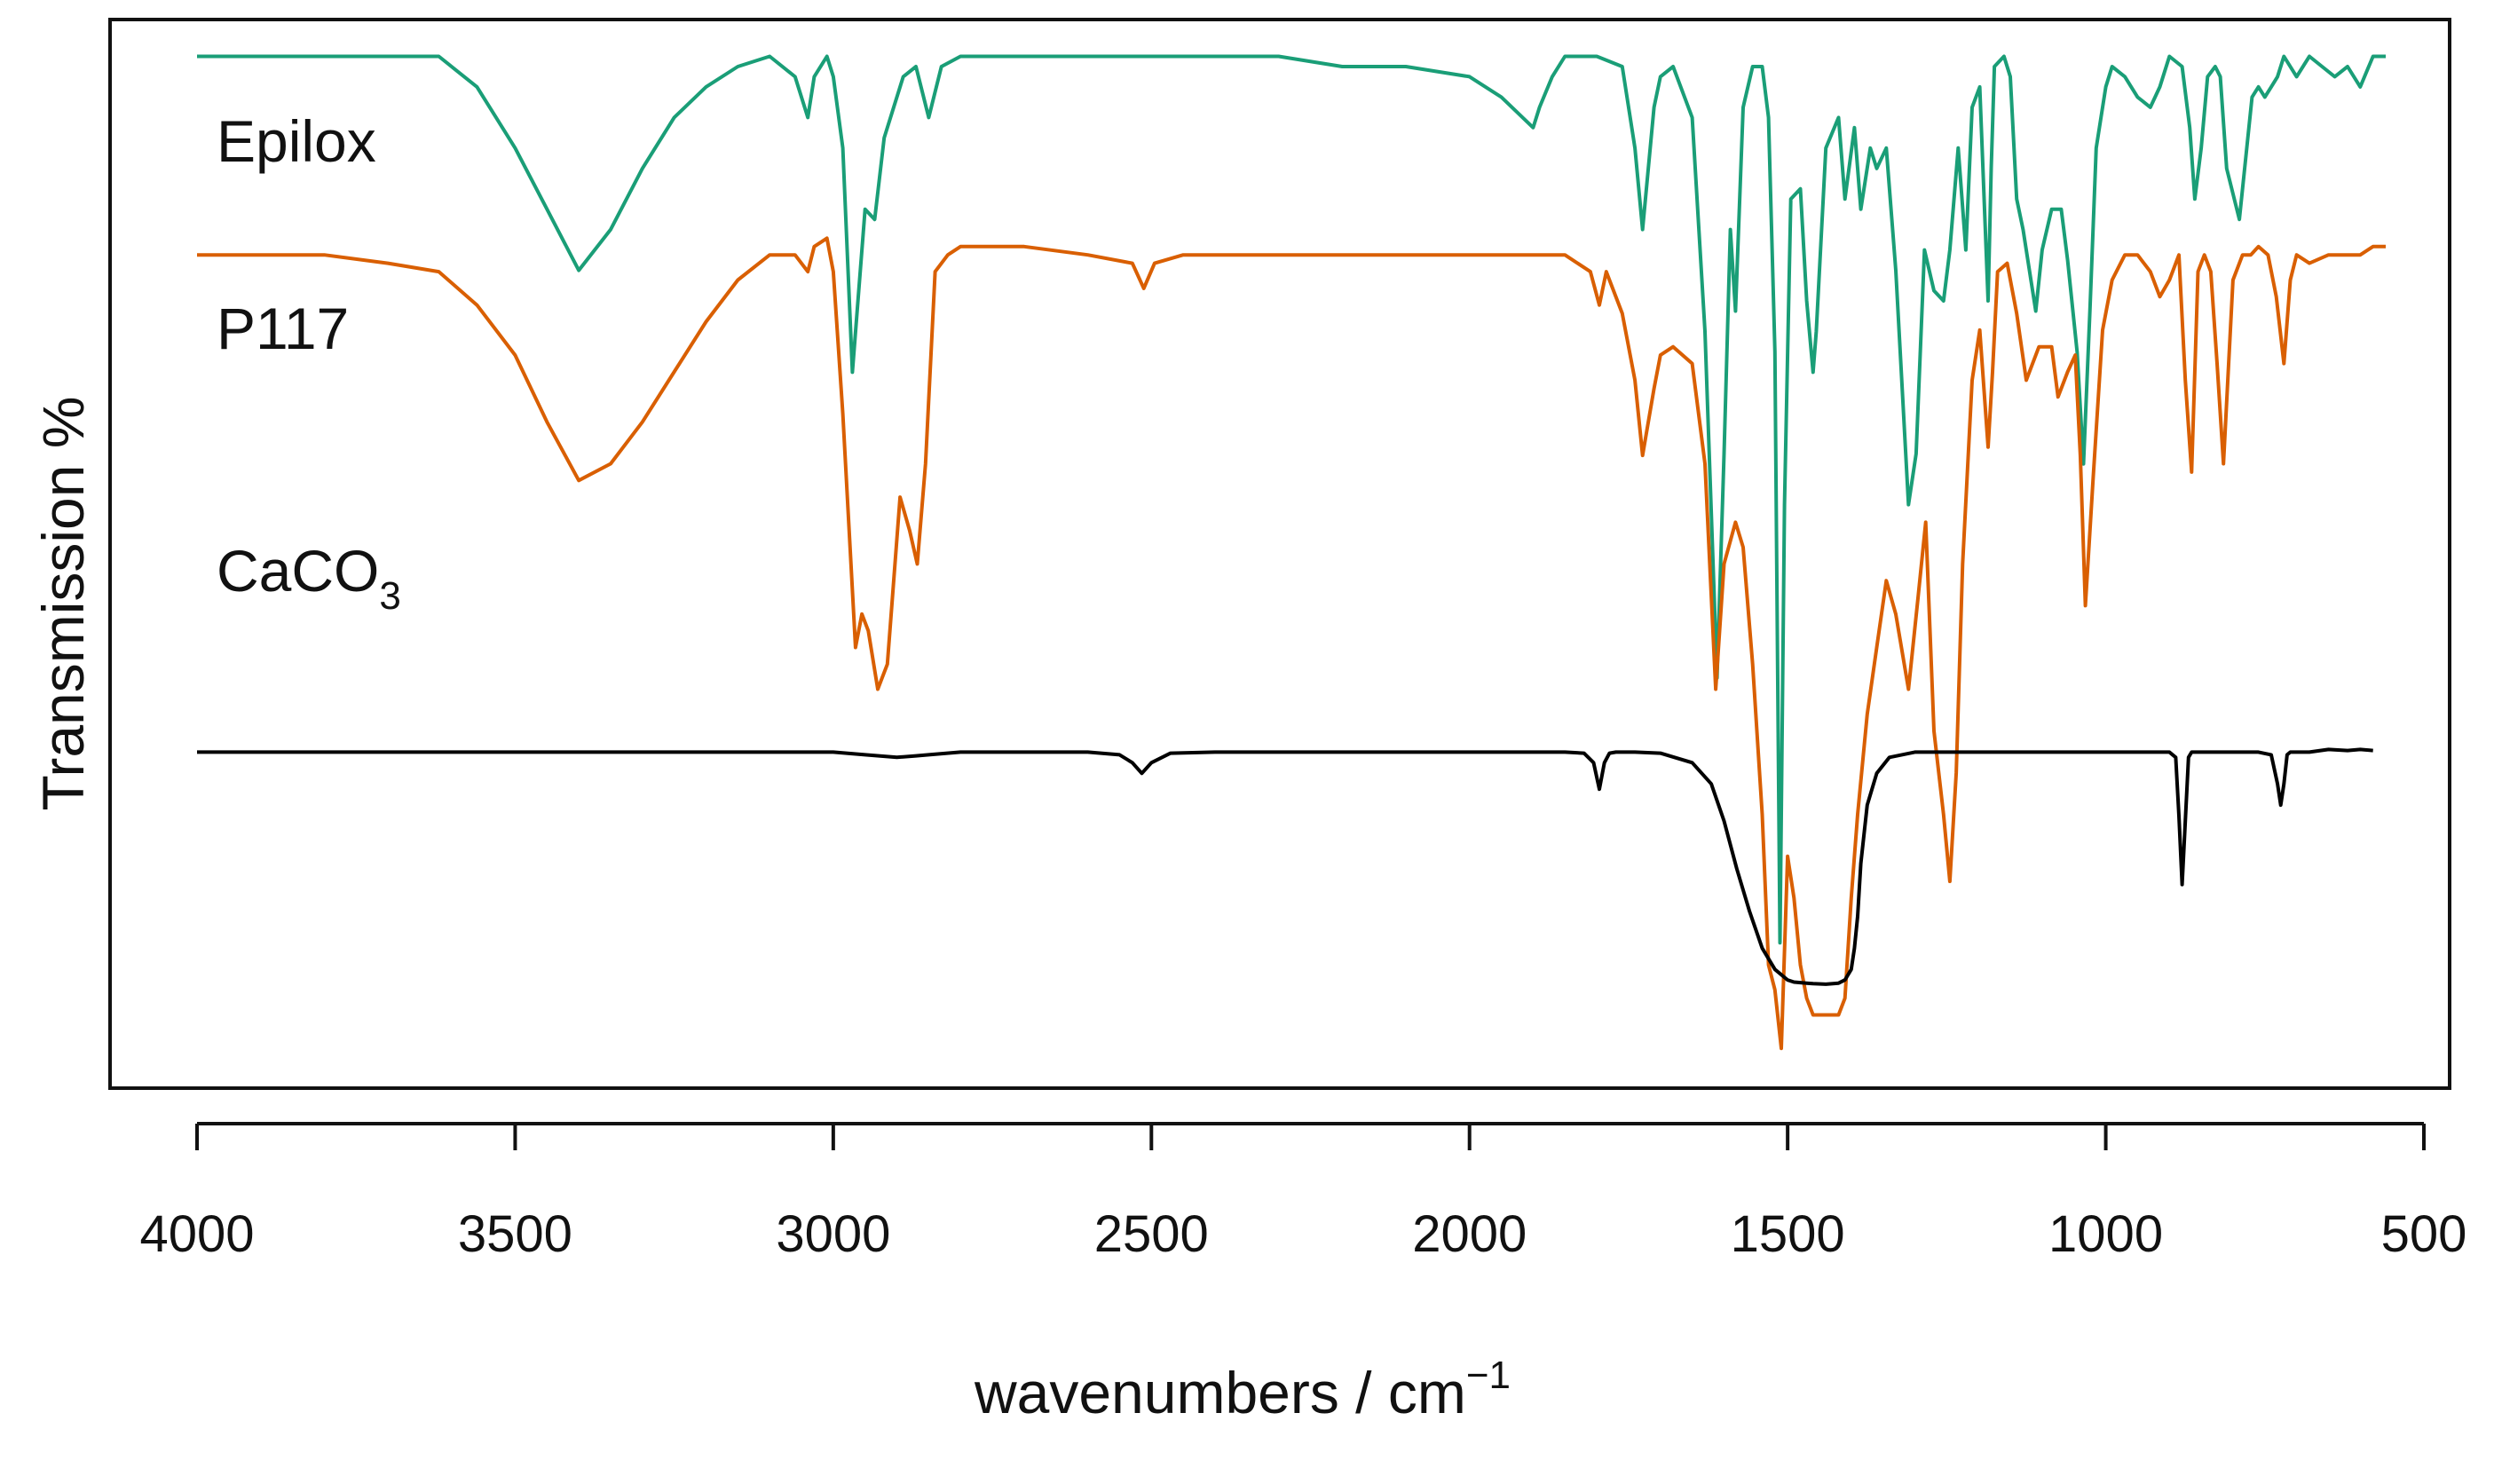 The height and width of the screenshot is (1484, 2494). Describe the element at coordinates (2105, 1234) in the screenshot. I see `x-tick-label: 1000` at that location.